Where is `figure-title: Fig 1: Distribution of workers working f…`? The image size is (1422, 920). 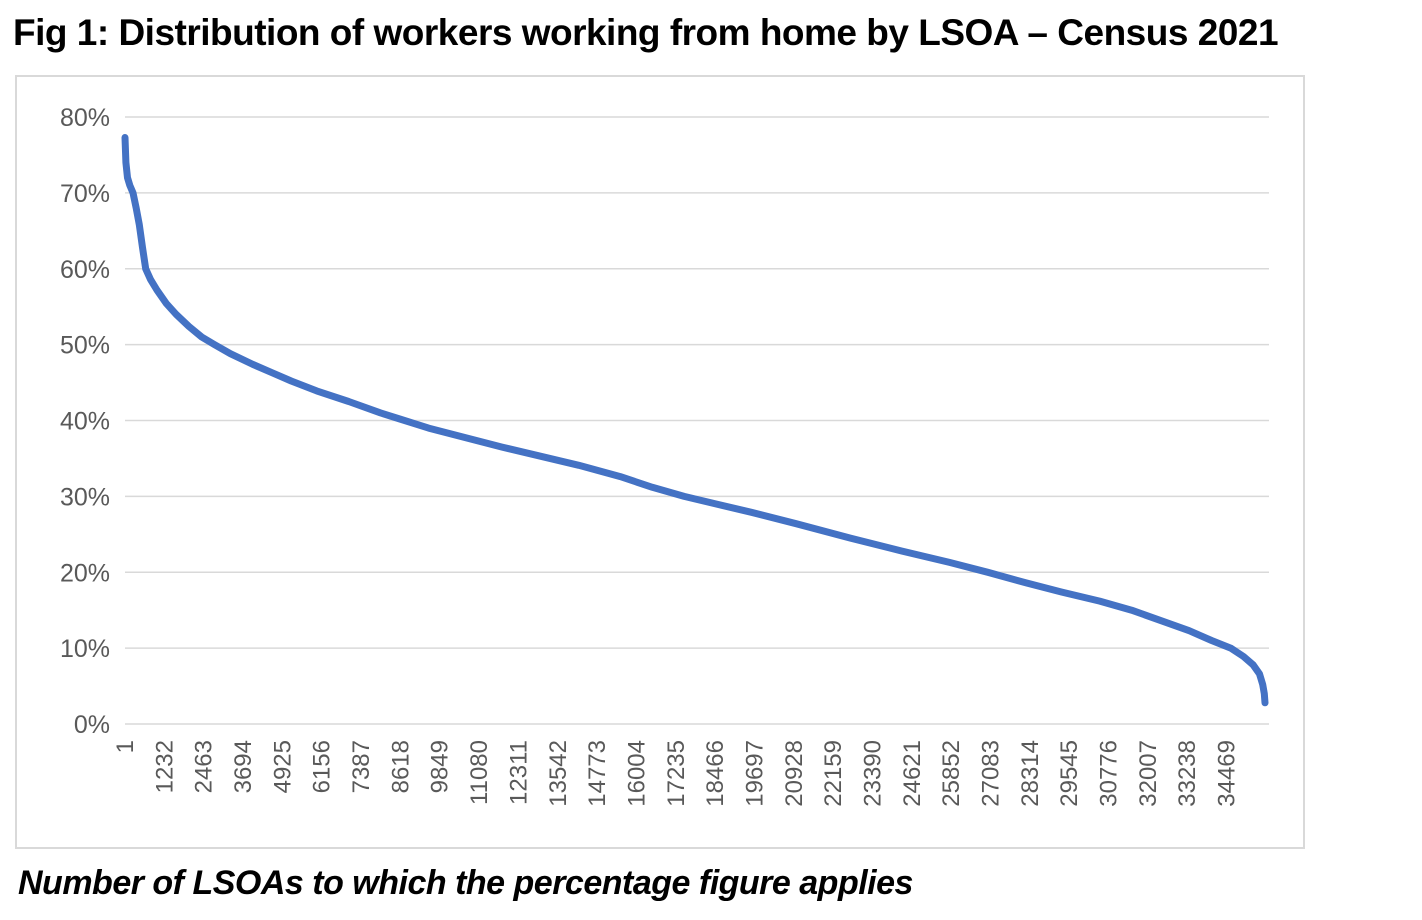 figure-title: Fig 1: Distribution of workers working f… is located at coordinates (646, 32).